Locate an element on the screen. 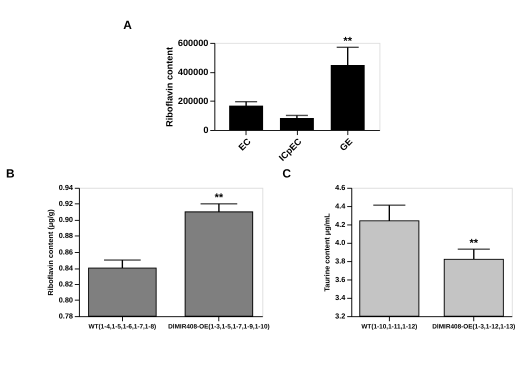 The image size is (520, 375). y-tick-label: 0.94 is located at coordinates (66, 187).